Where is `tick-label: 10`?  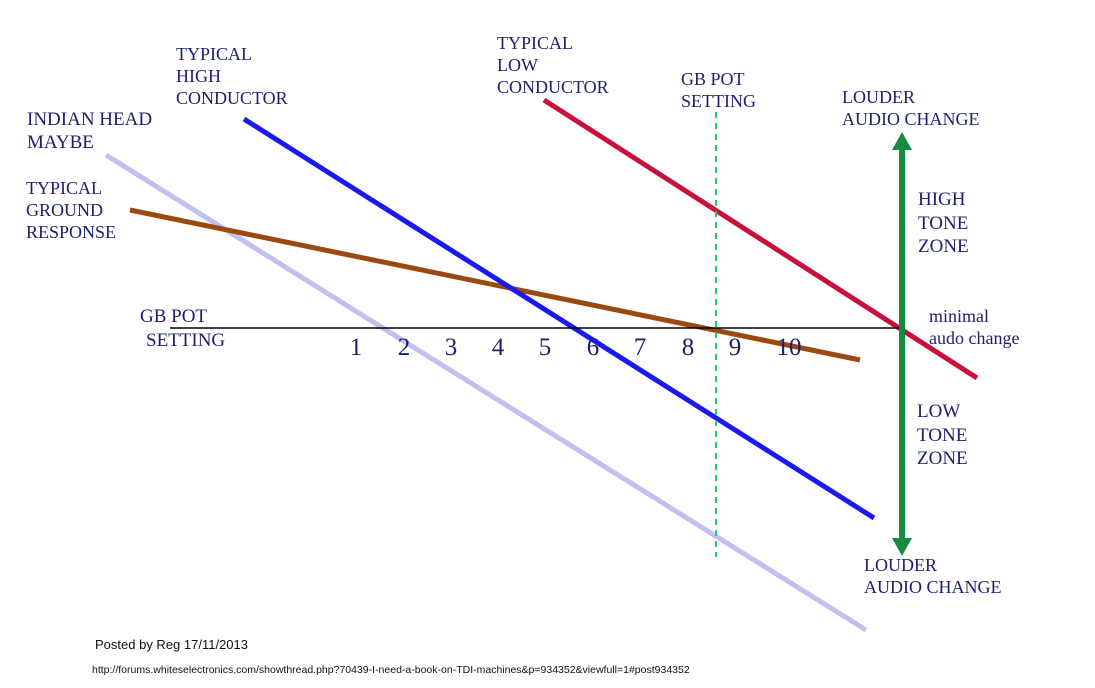 tick-label: 10 is located at coordinates (789, 347).